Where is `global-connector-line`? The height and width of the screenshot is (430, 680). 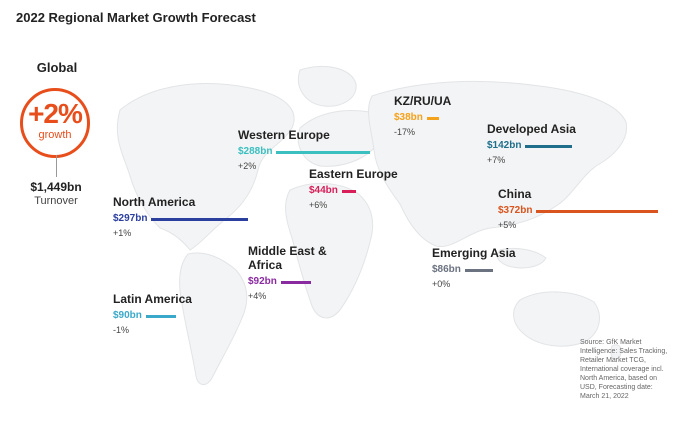 global-connector-line is located at coordinates (56, 166).